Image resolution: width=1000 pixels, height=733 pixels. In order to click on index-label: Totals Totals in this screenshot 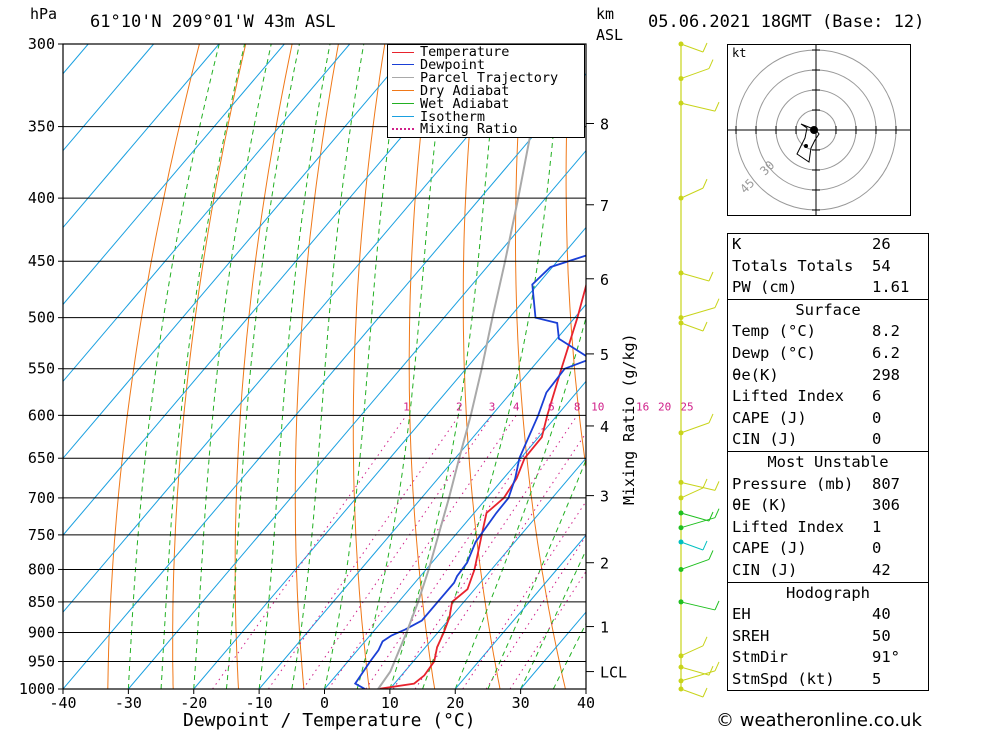, I will do `click(793, 265)`.